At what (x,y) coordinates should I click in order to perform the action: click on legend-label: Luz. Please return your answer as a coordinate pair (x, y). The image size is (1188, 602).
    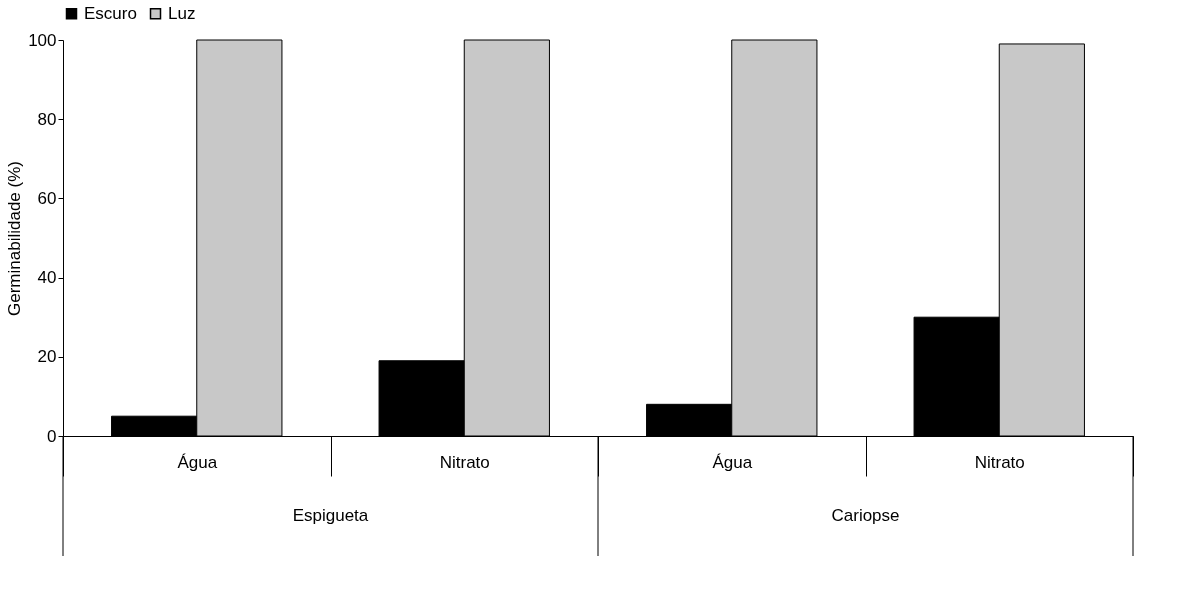
    Looking at the image, I should click on (182, 13).